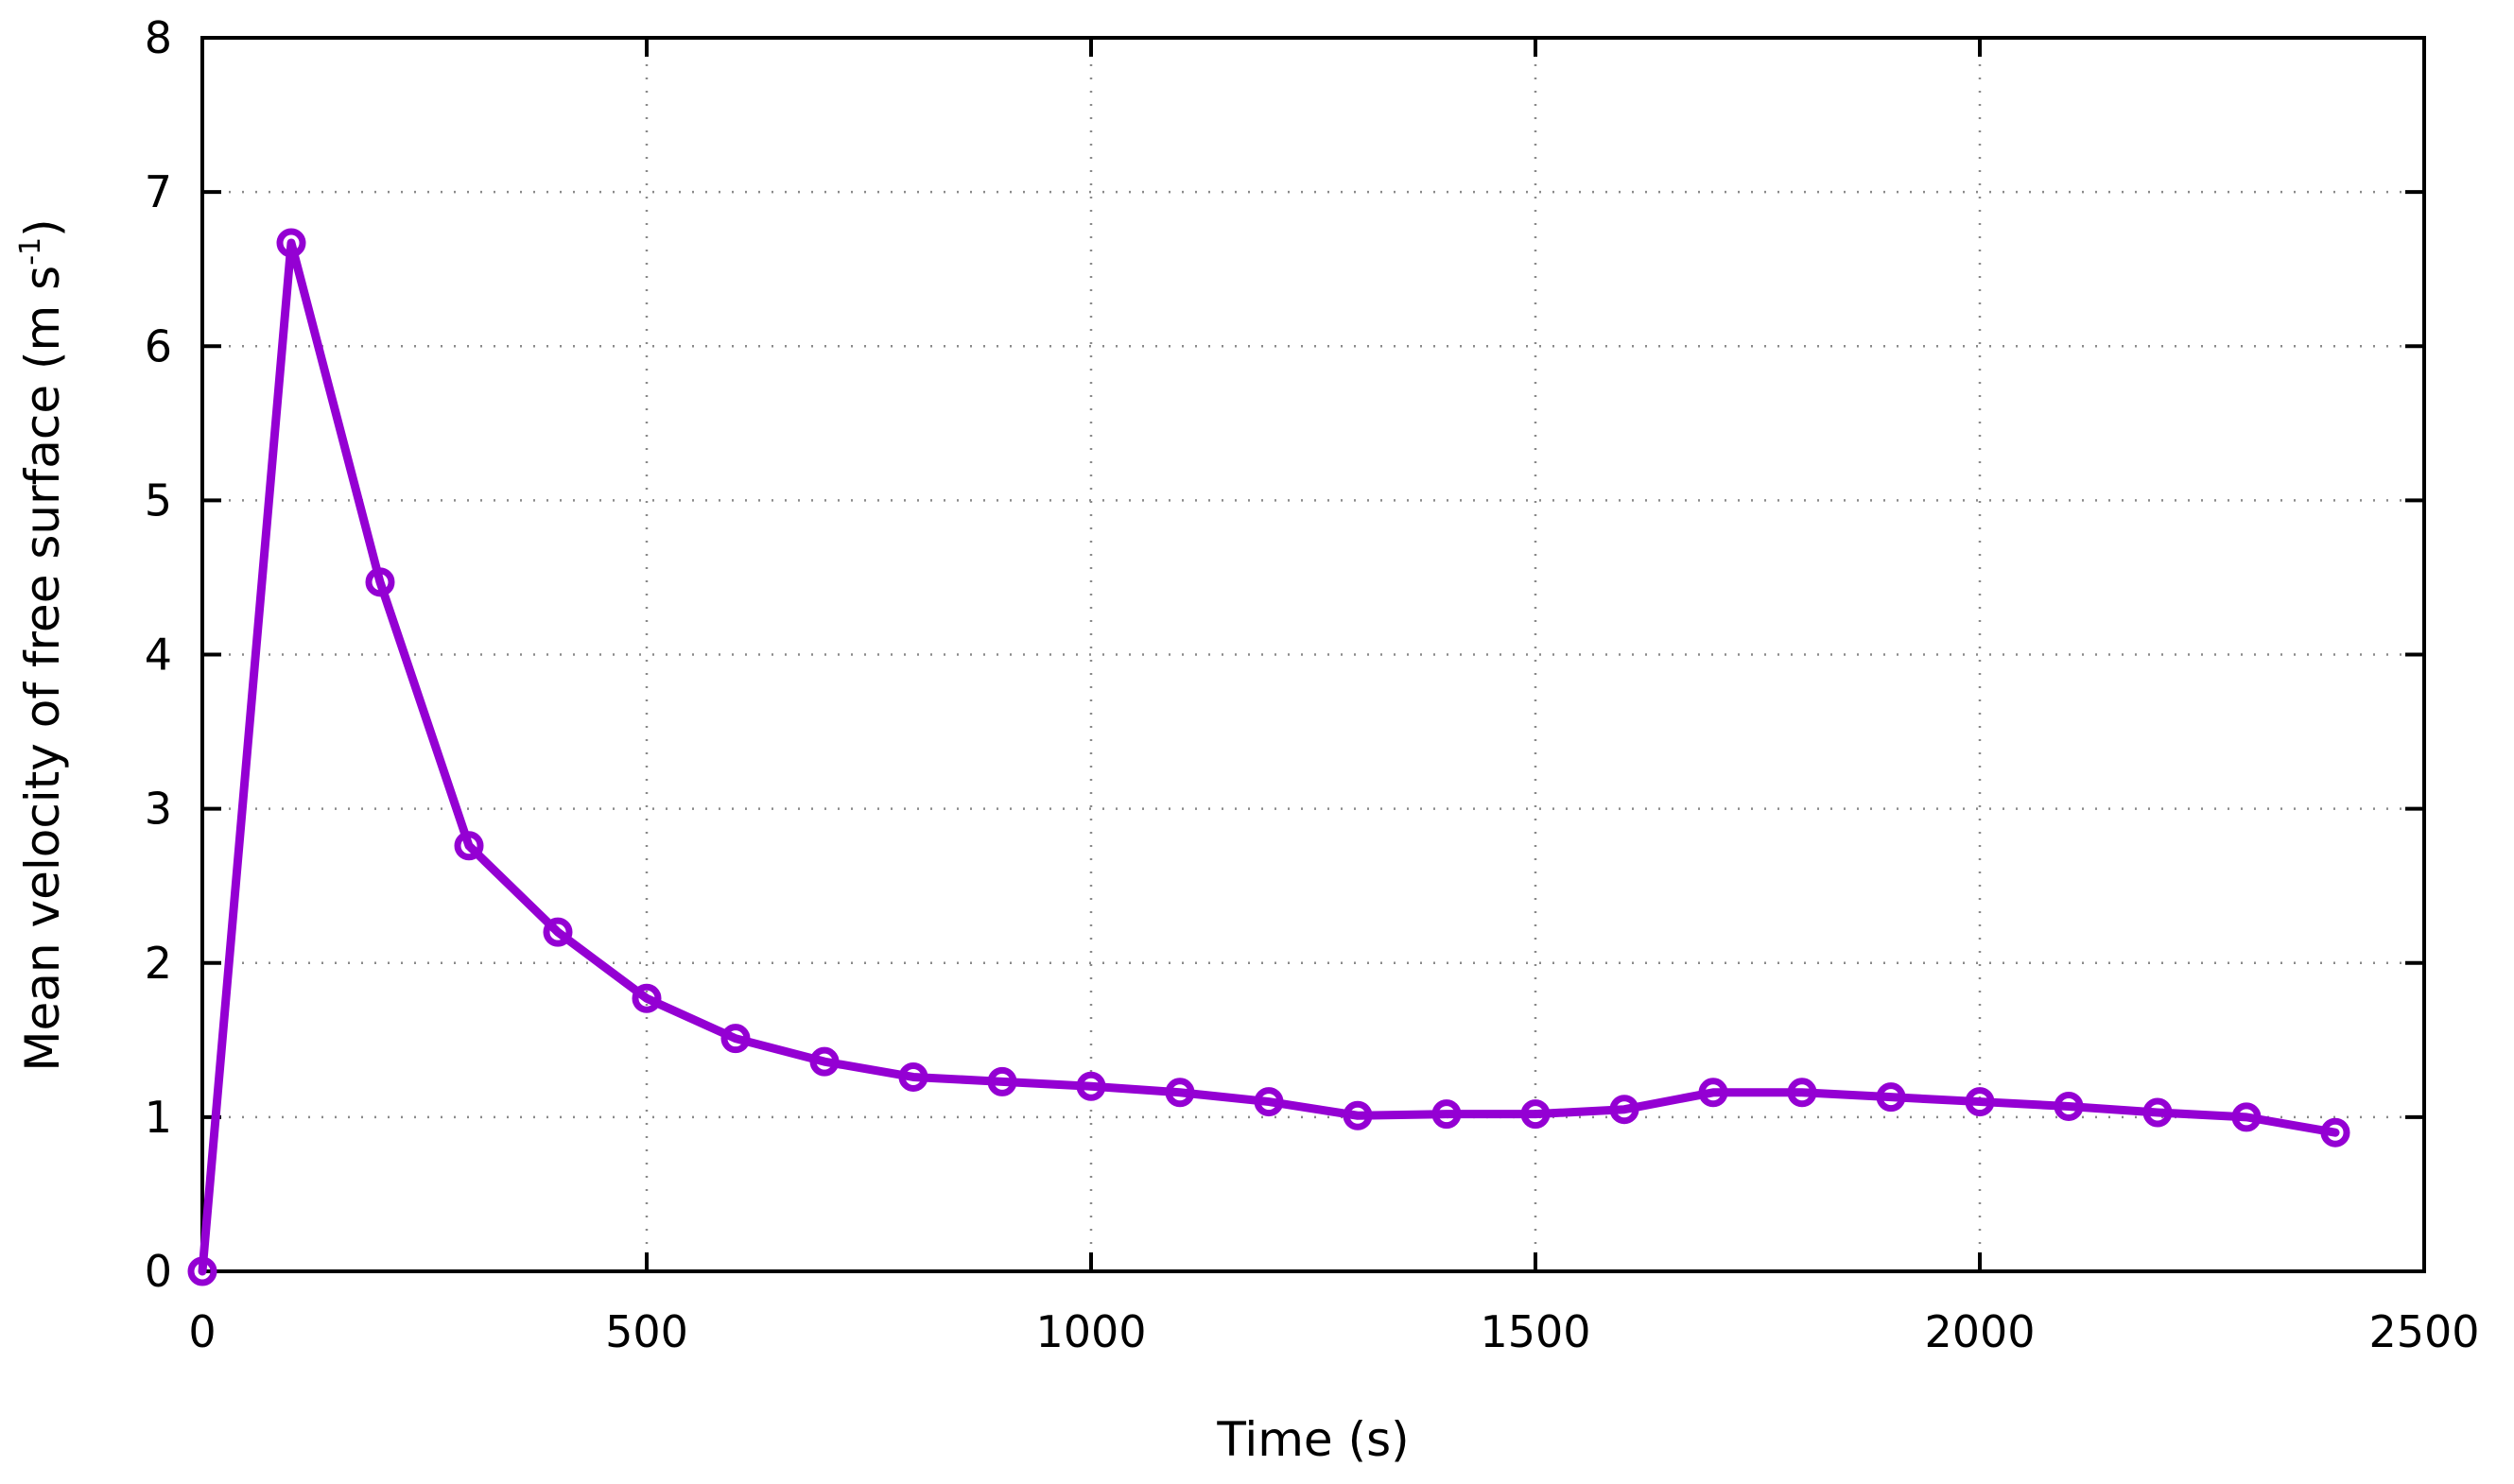 The width and height of the screenshot is (2514, 1484). I want to click on y-axis-label-superscript: -1, so click(30, 252).